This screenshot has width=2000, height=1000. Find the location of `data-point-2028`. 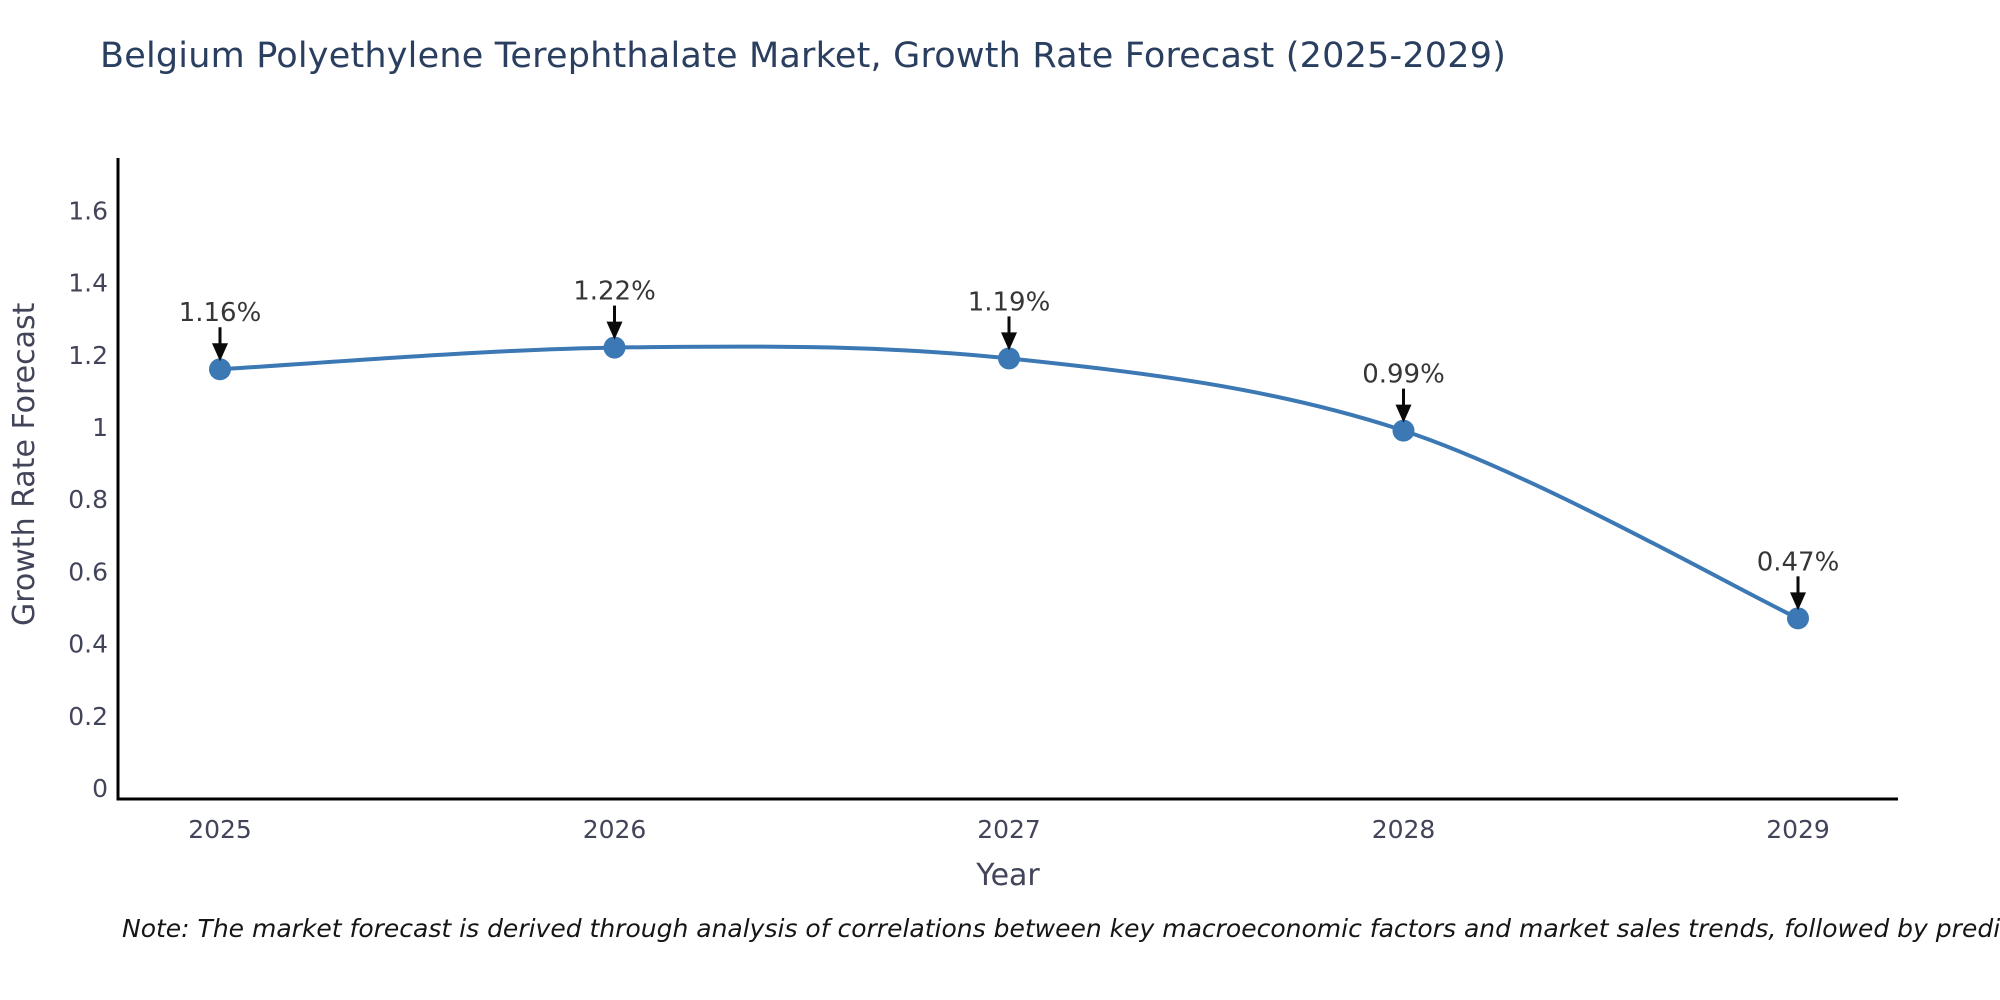

data-point-2028 is located at coordinates (1403, 430).